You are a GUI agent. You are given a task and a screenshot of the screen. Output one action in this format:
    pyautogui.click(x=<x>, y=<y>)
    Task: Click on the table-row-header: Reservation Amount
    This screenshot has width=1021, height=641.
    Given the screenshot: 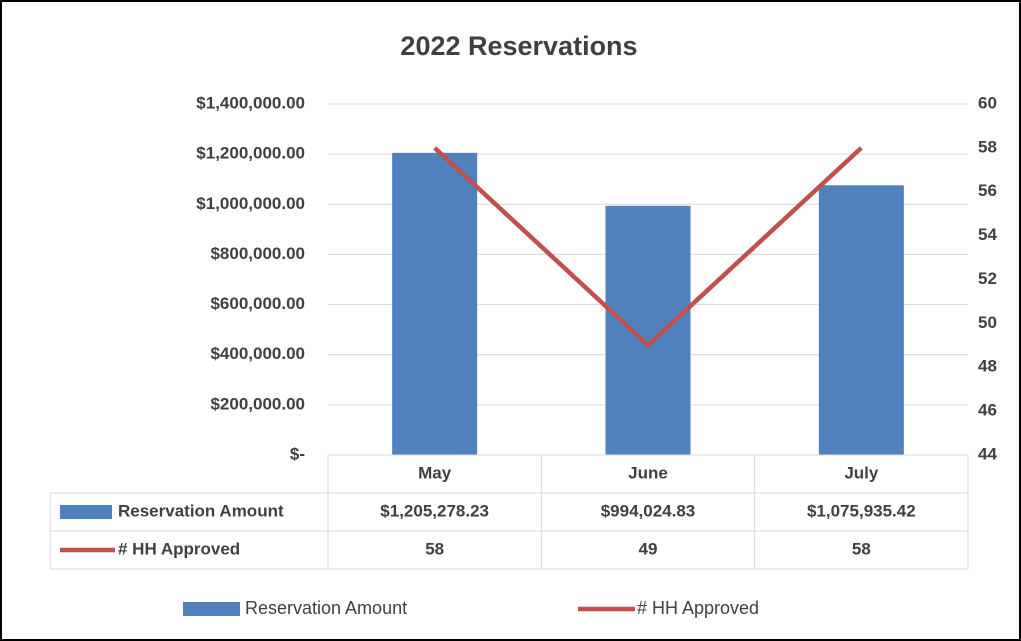 What is the action you would take?
    pyautogui.click(x=201, y=510)
    